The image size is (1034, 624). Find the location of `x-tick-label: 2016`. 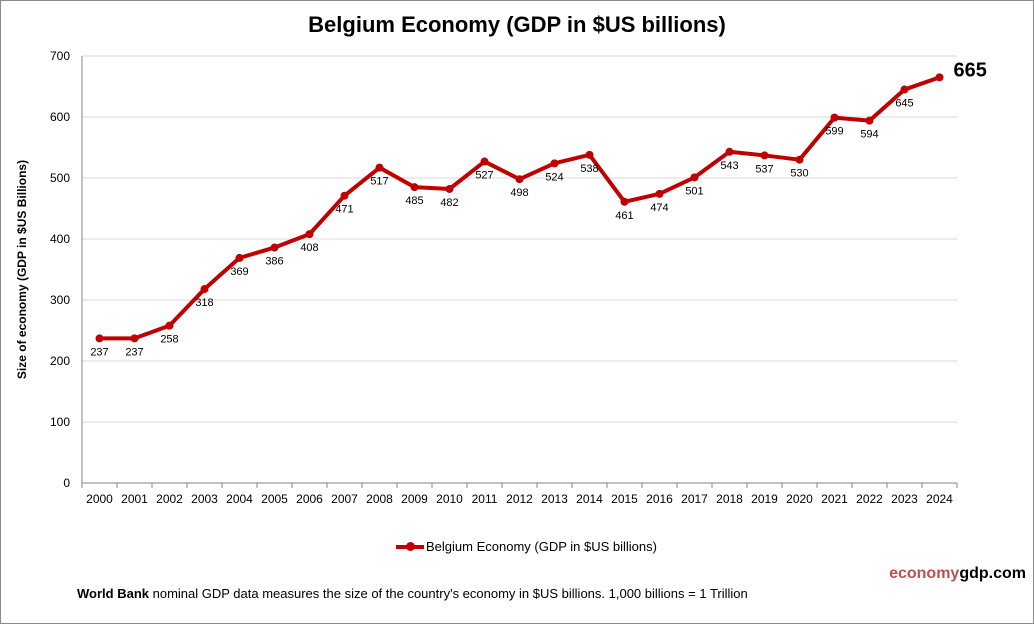

x-tick-label: 2016 is located at coordinates (659, 499).